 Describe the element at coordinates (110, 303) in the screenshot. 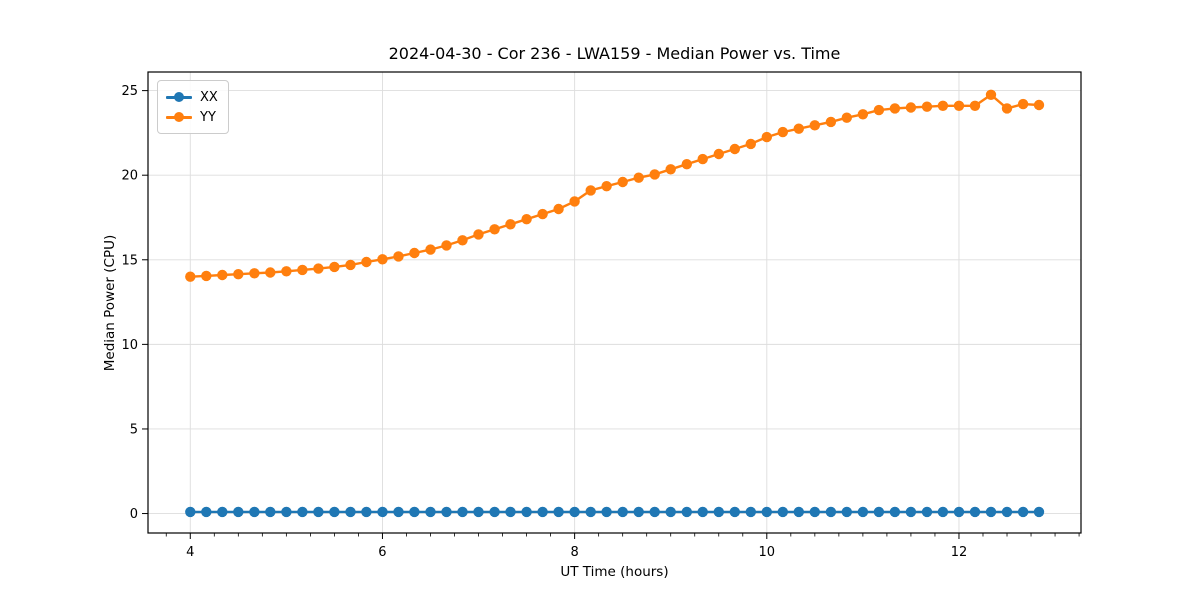

I see `y-axis-label: Median Power (CPU)` at that location.